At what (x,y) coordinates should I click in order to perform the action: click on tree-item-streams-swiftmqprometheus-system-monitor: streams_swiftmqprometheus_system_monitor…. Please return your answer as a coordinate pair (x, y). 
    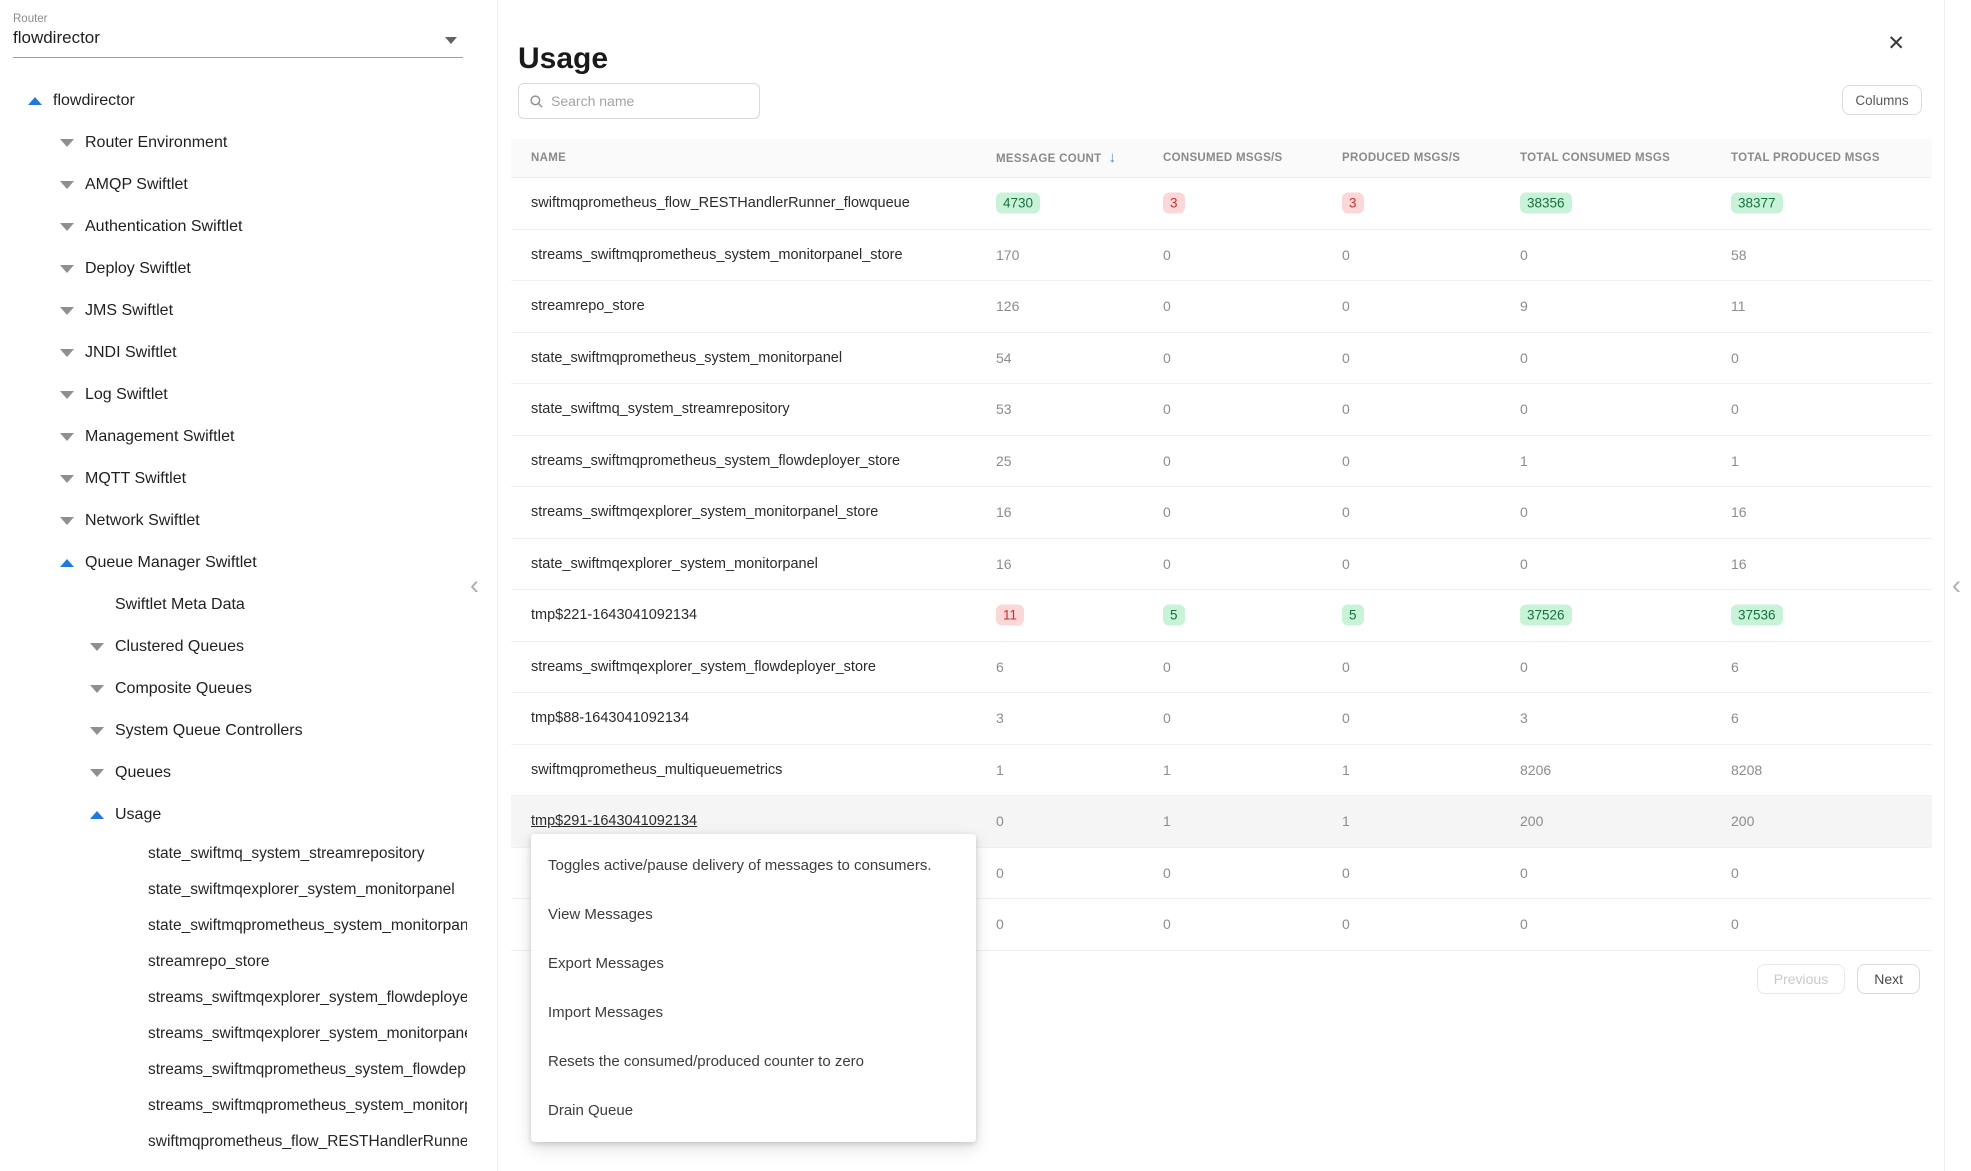
    Looking at the image, I should click on (233, 1106).